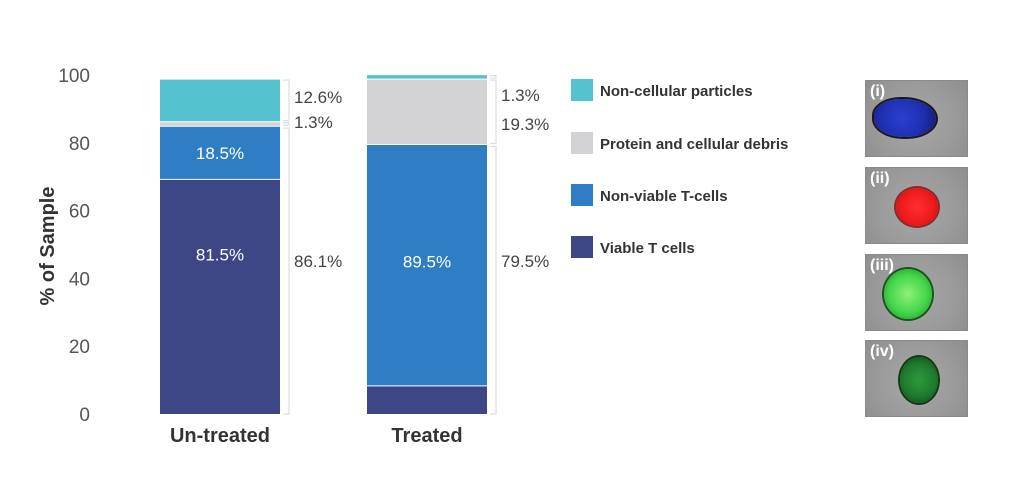  I want to click on red-stained-cell, so click(917, 207).